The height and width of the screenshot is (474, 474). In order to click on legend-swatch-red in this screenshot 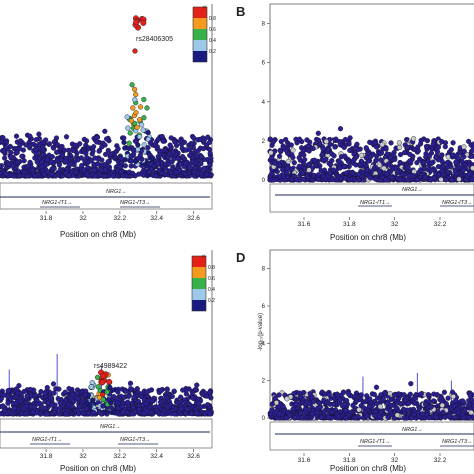, I will do `click(200, 12)`.